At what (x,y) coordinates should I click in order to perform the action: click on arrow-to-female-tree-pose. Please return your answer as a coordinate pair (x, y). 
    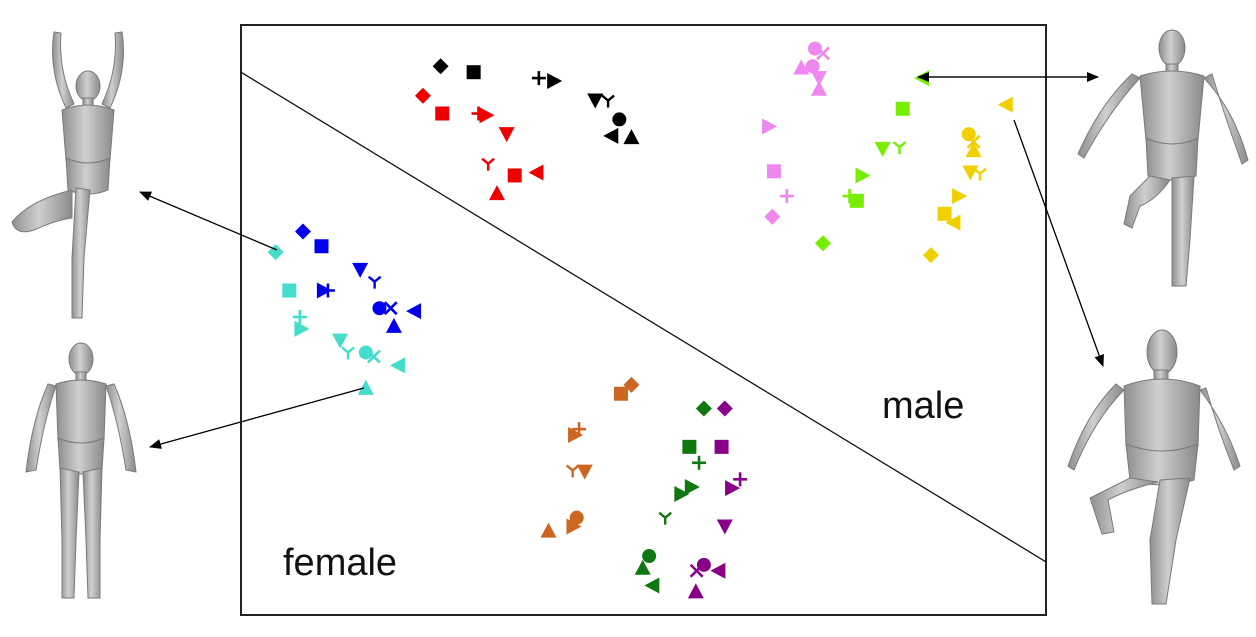
    Looking at the image, I should click on (208, 221).